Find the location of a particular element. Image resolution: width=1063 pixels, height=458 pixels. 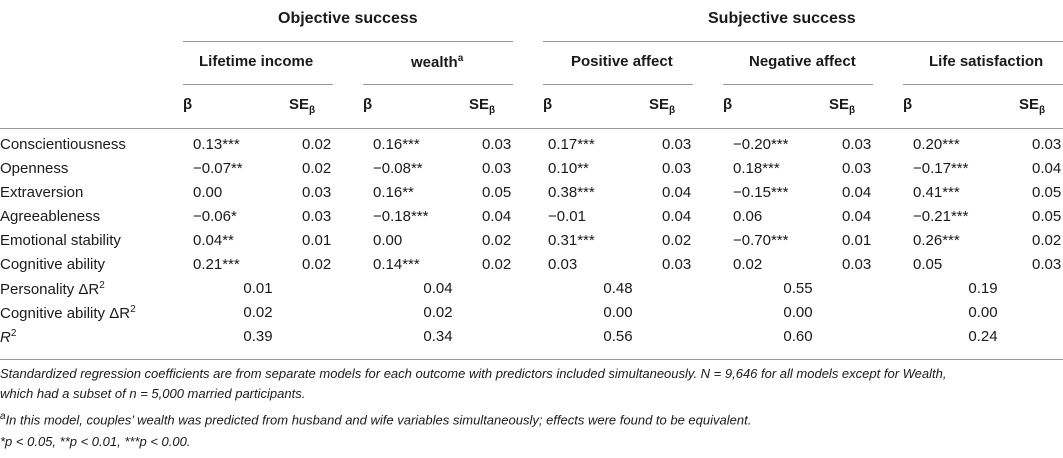

summary-cell: 0.24 is located at coordinates (983, 336).